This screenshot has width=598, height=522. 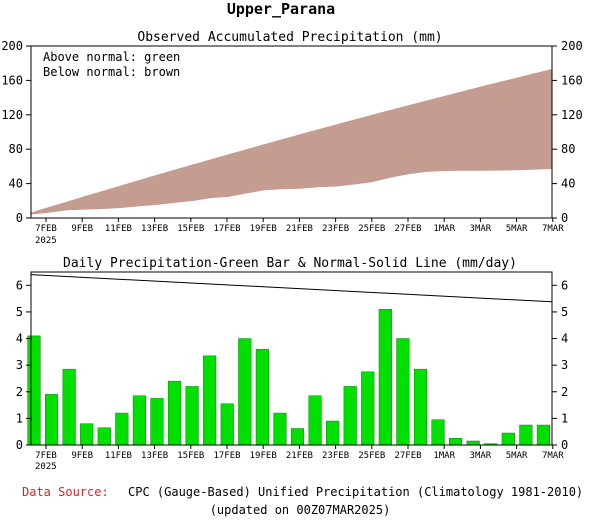 I want to click on daily-y-tick-label-left: 2, so click(x=19, y=392).